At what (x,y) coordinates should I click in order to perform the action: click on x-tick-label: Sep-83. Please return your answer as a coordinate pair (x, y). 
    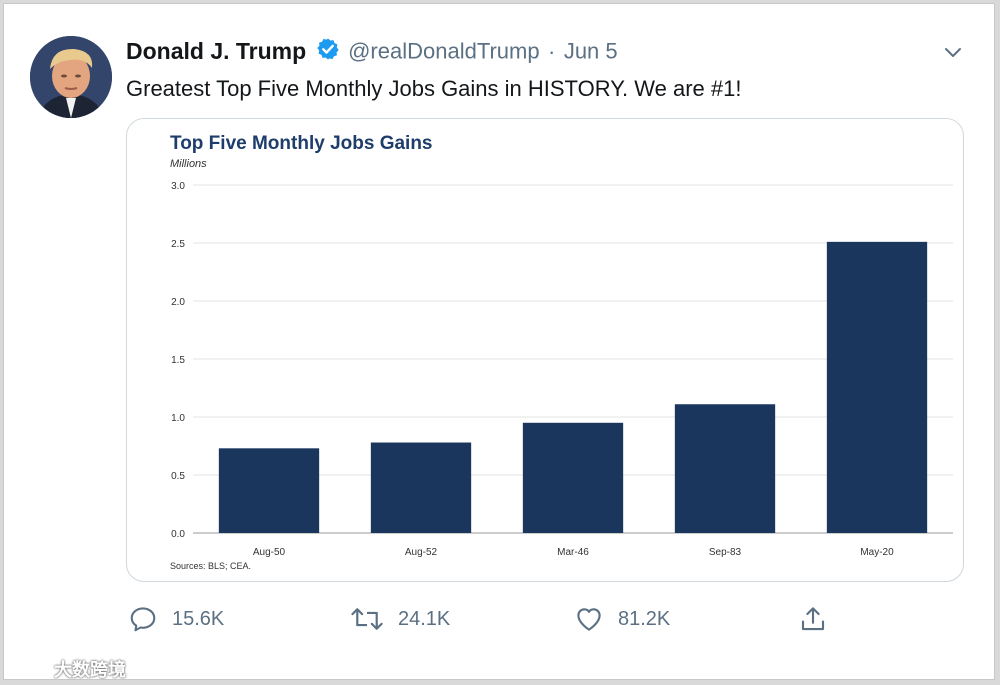
    Looking at the image, I should click on (725, 552).